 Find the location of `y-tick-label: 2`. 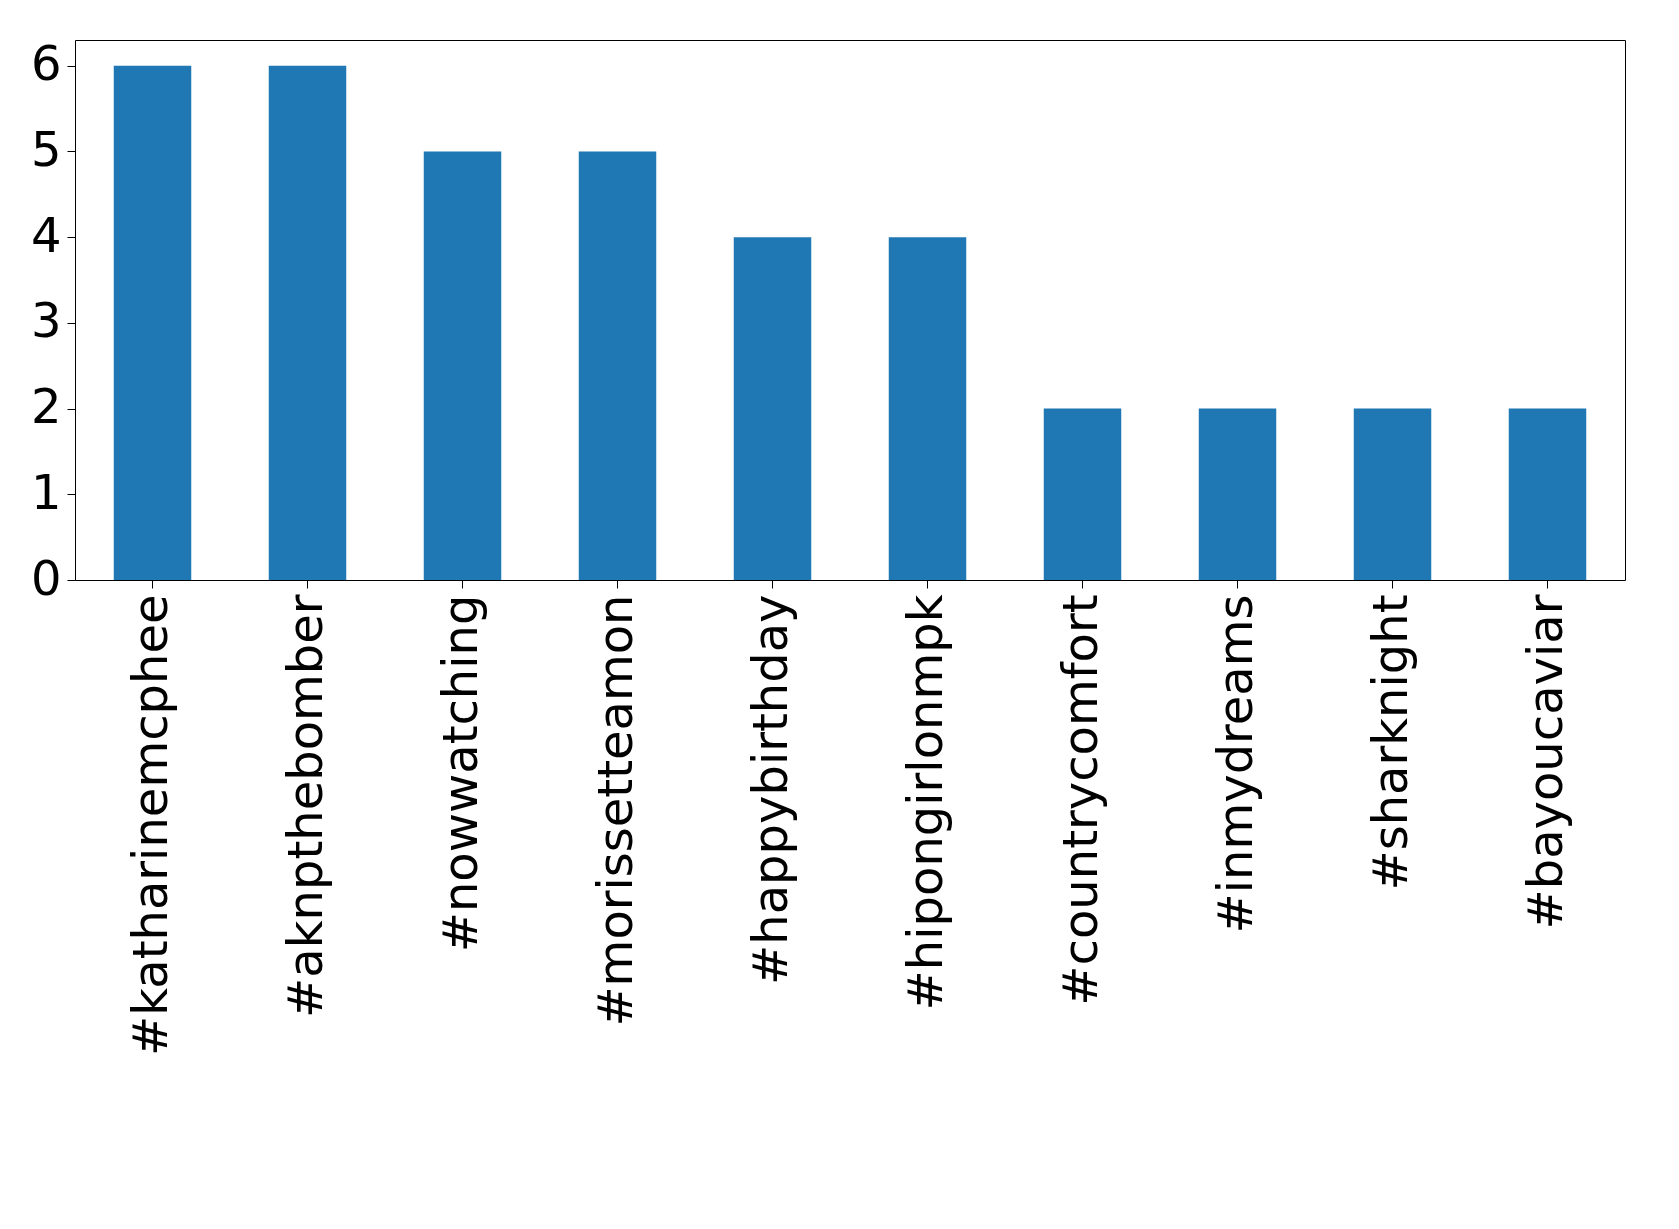

y-tick-label: 2 is located at coordinates (46, 406).